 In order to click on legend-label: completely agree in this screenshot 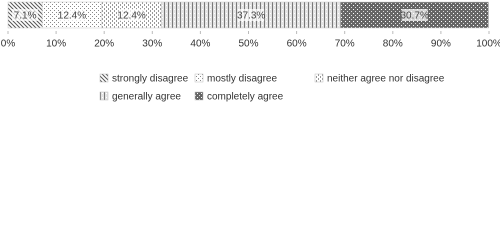, I will do `click(245, 97)`.